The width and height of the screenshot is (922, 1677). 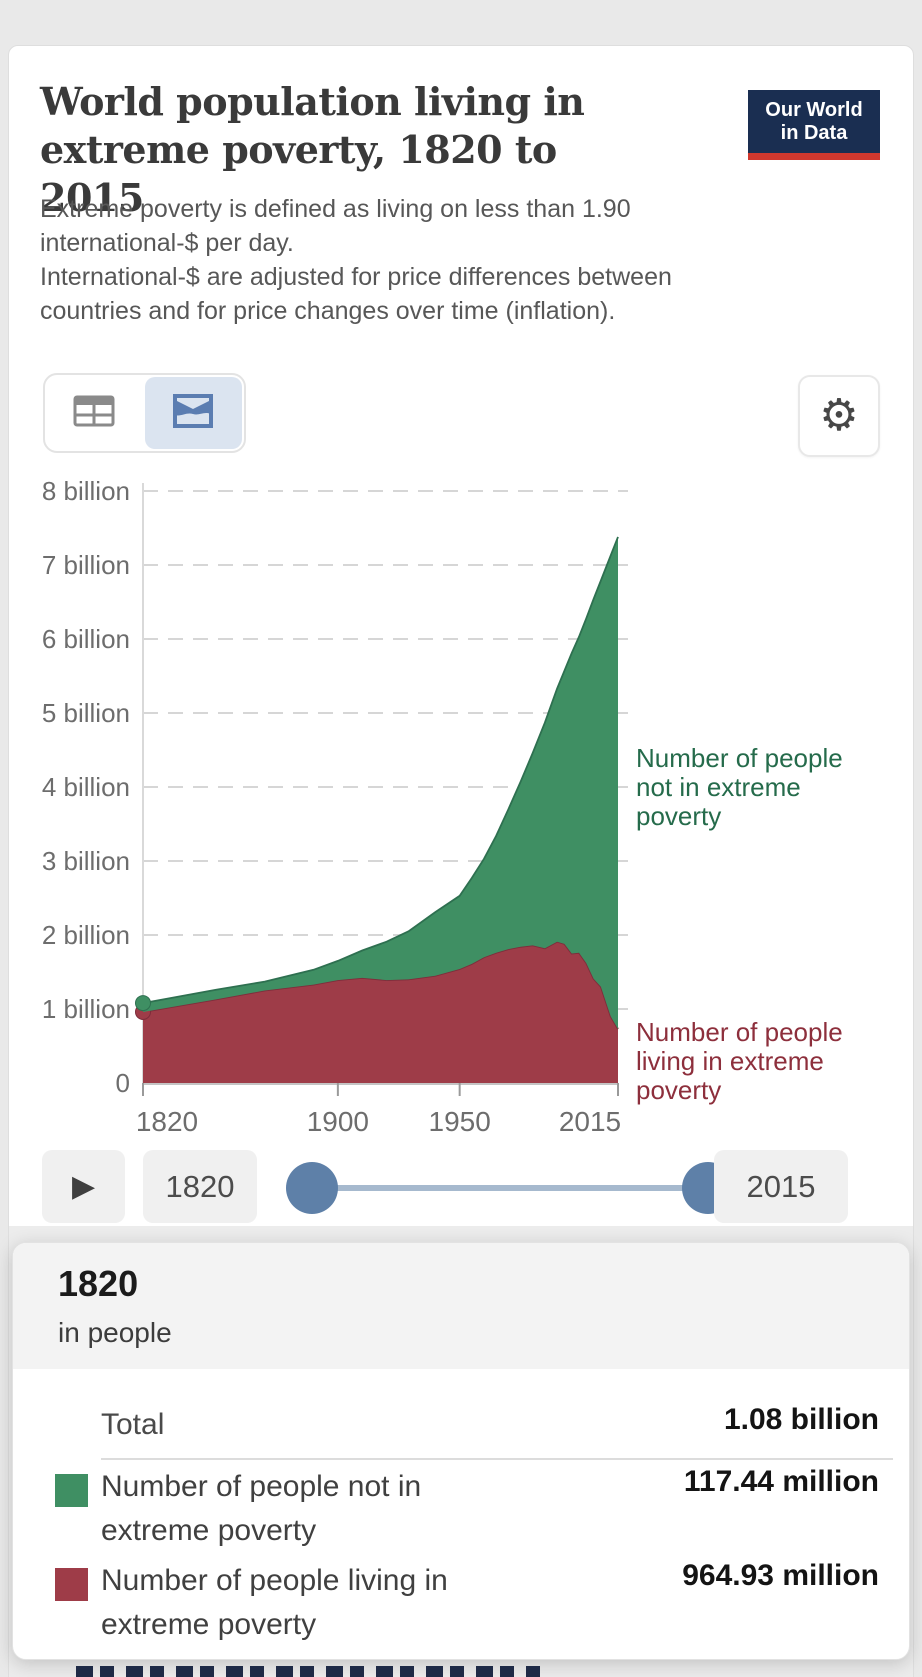 What do you see at coordinates (308, 1671) in the screenshot?
I see `clipped-footer-text` at bounding box center [308, 1671].